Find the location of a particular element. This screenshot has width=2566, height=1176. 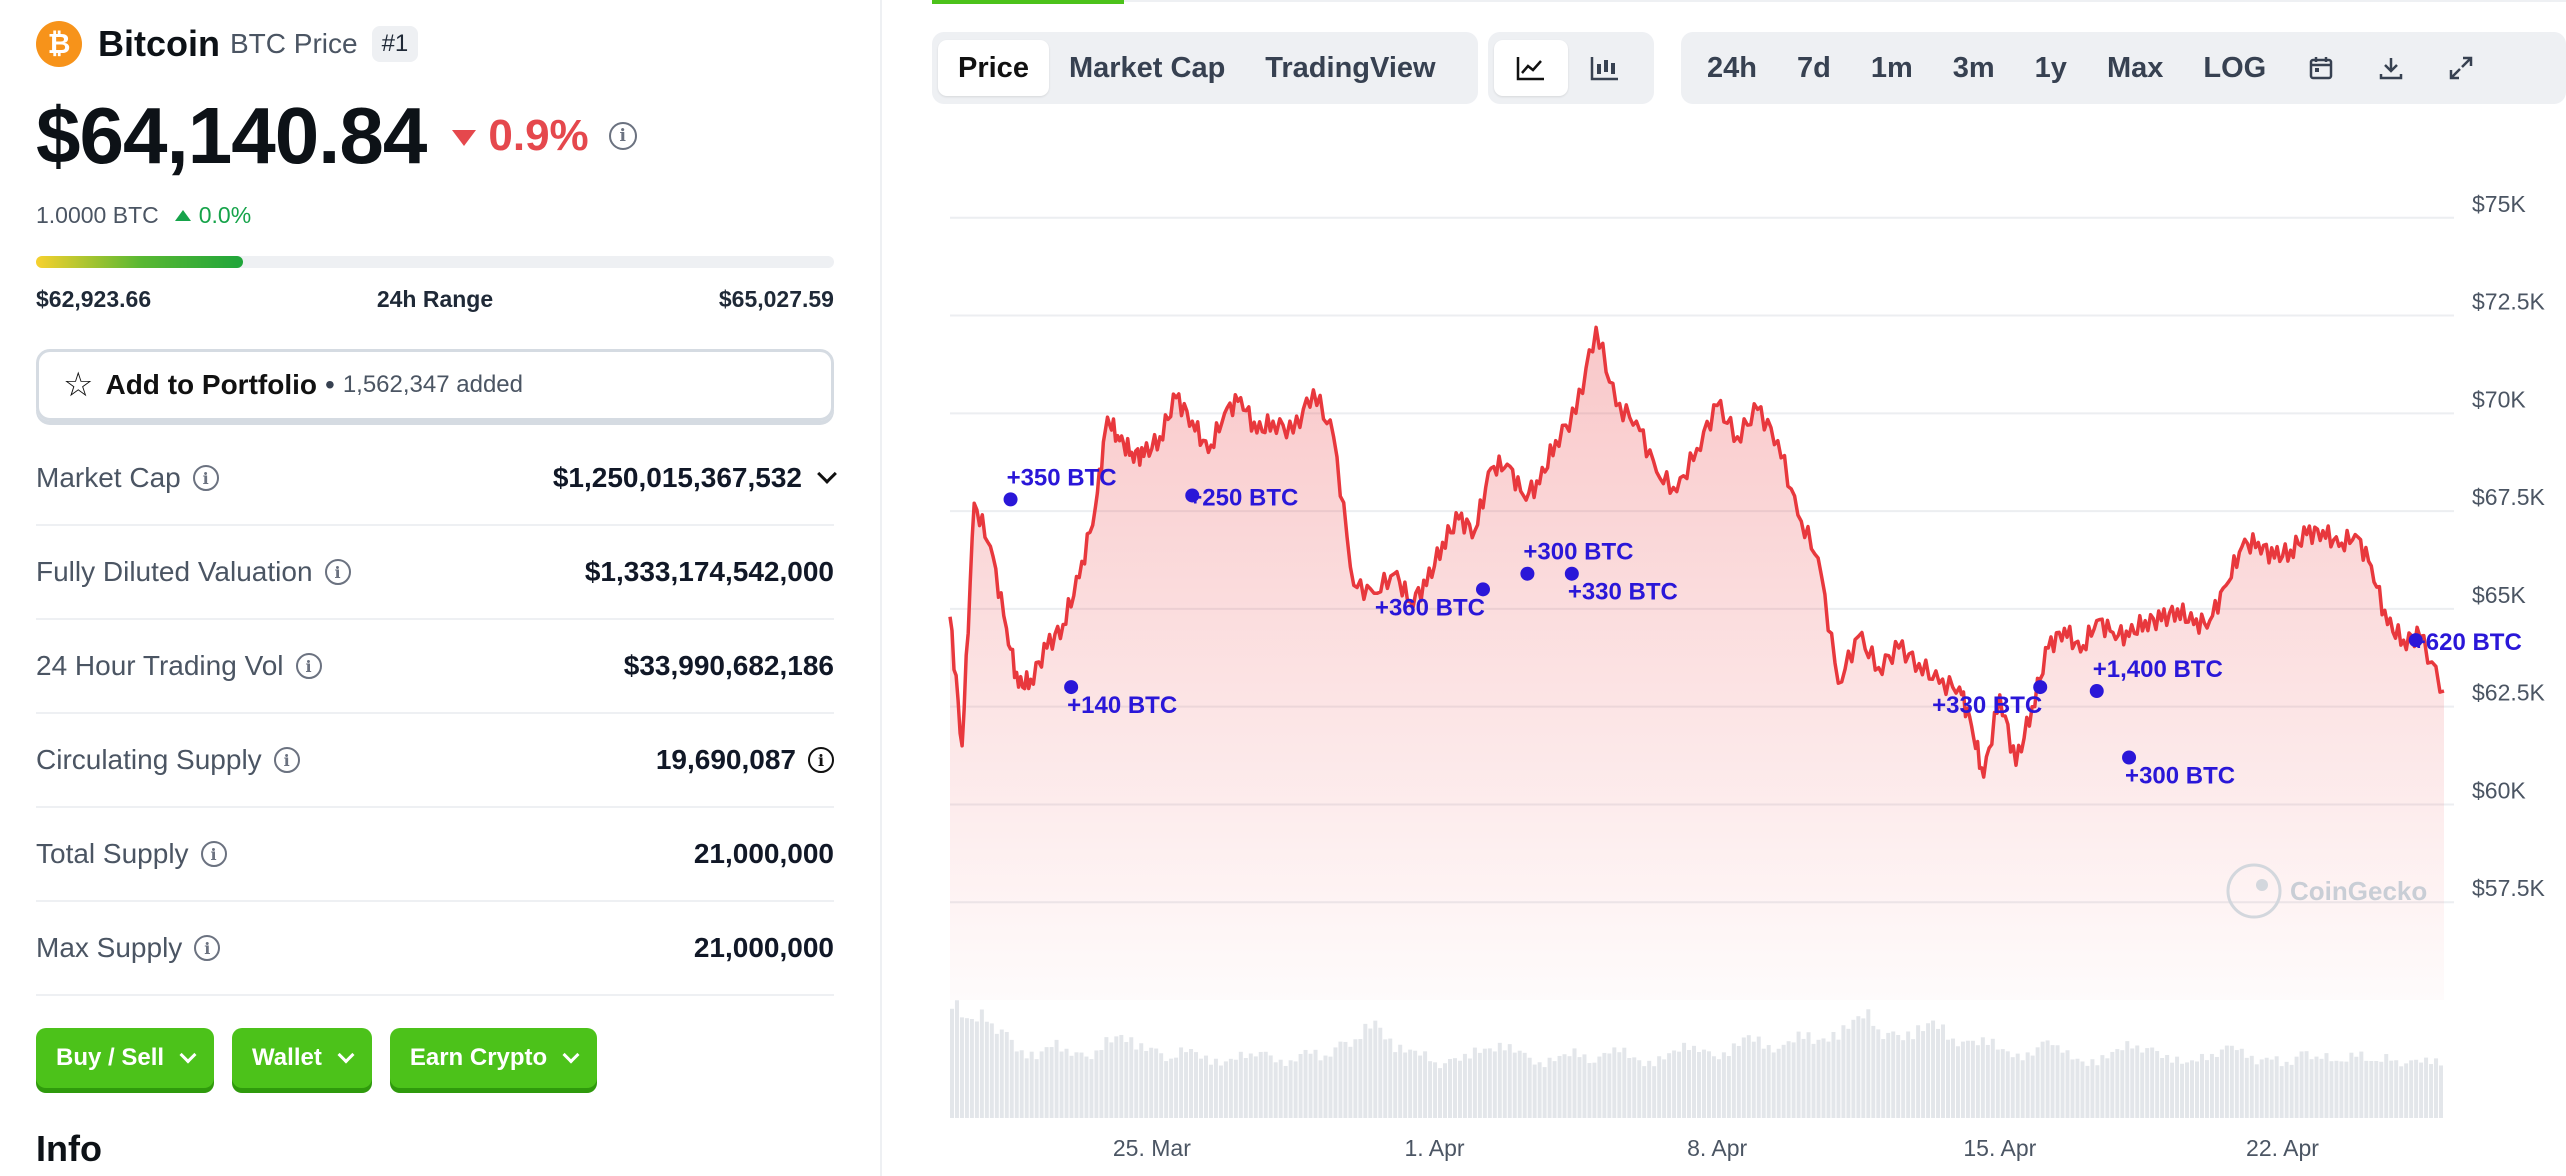

download-button is located at coordinates (2391, 68).